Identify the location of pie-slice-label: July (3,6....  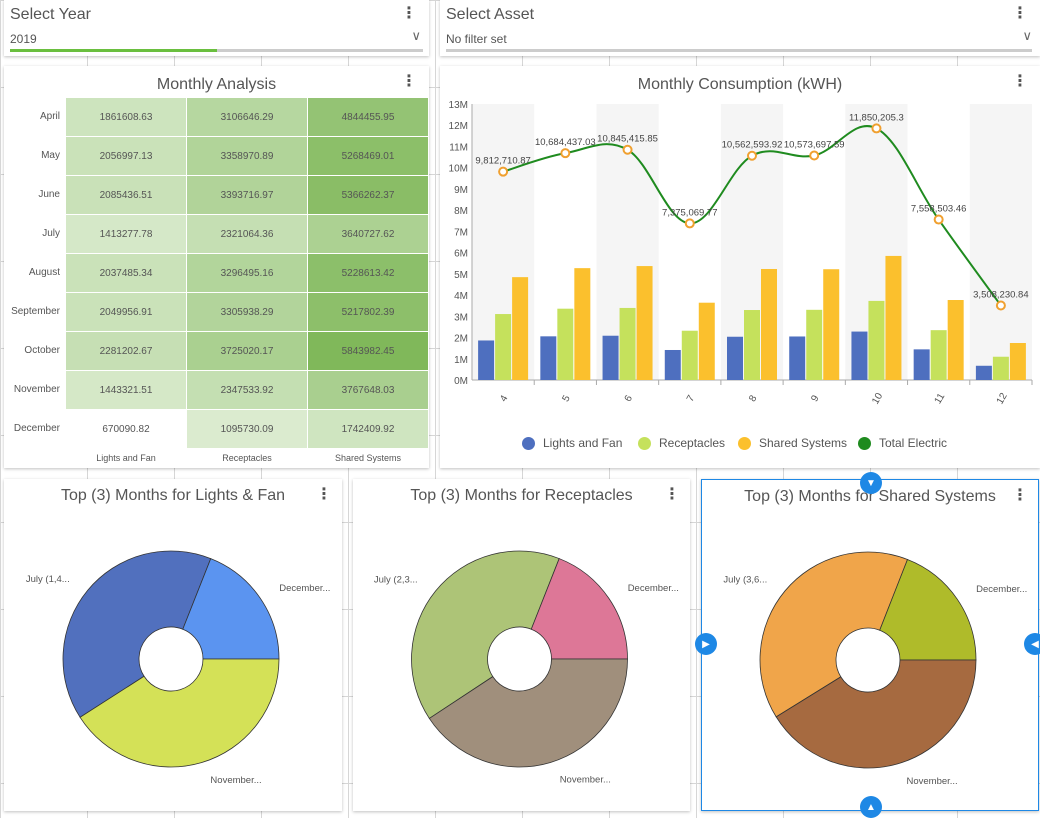
(745, 579).